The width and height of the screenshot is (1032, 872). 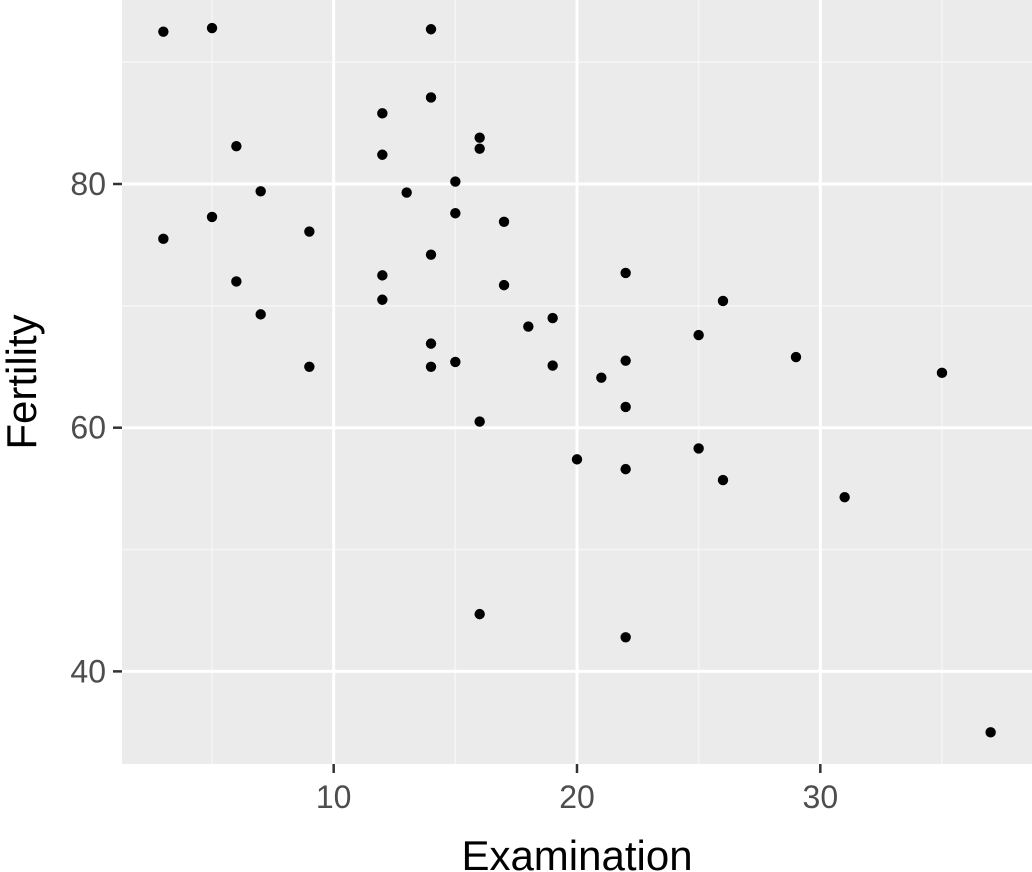 What do you see at coordinates (88, 671) in the screenshot?
I see `y-tick-label: 40` at bounding box center [88, 671].